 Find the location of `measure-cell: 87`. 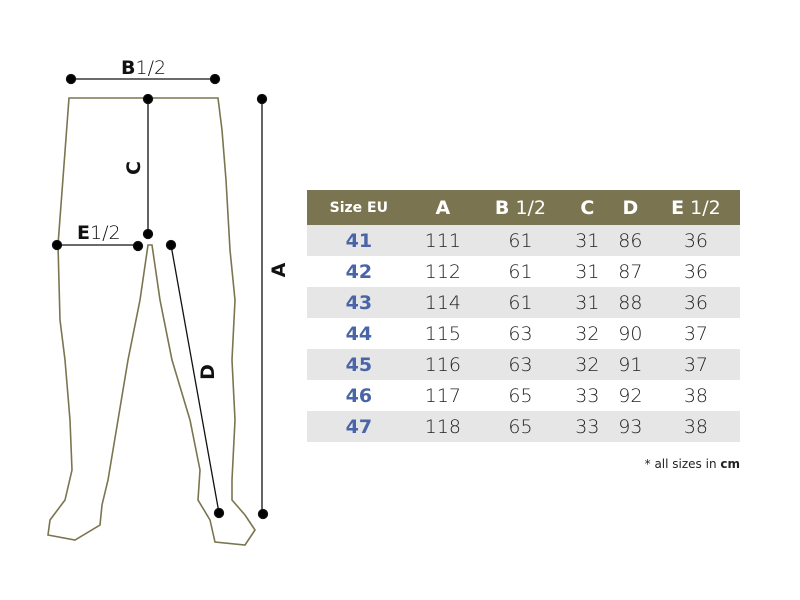

measure-cell: 87 is located at coordinates (630, 271).